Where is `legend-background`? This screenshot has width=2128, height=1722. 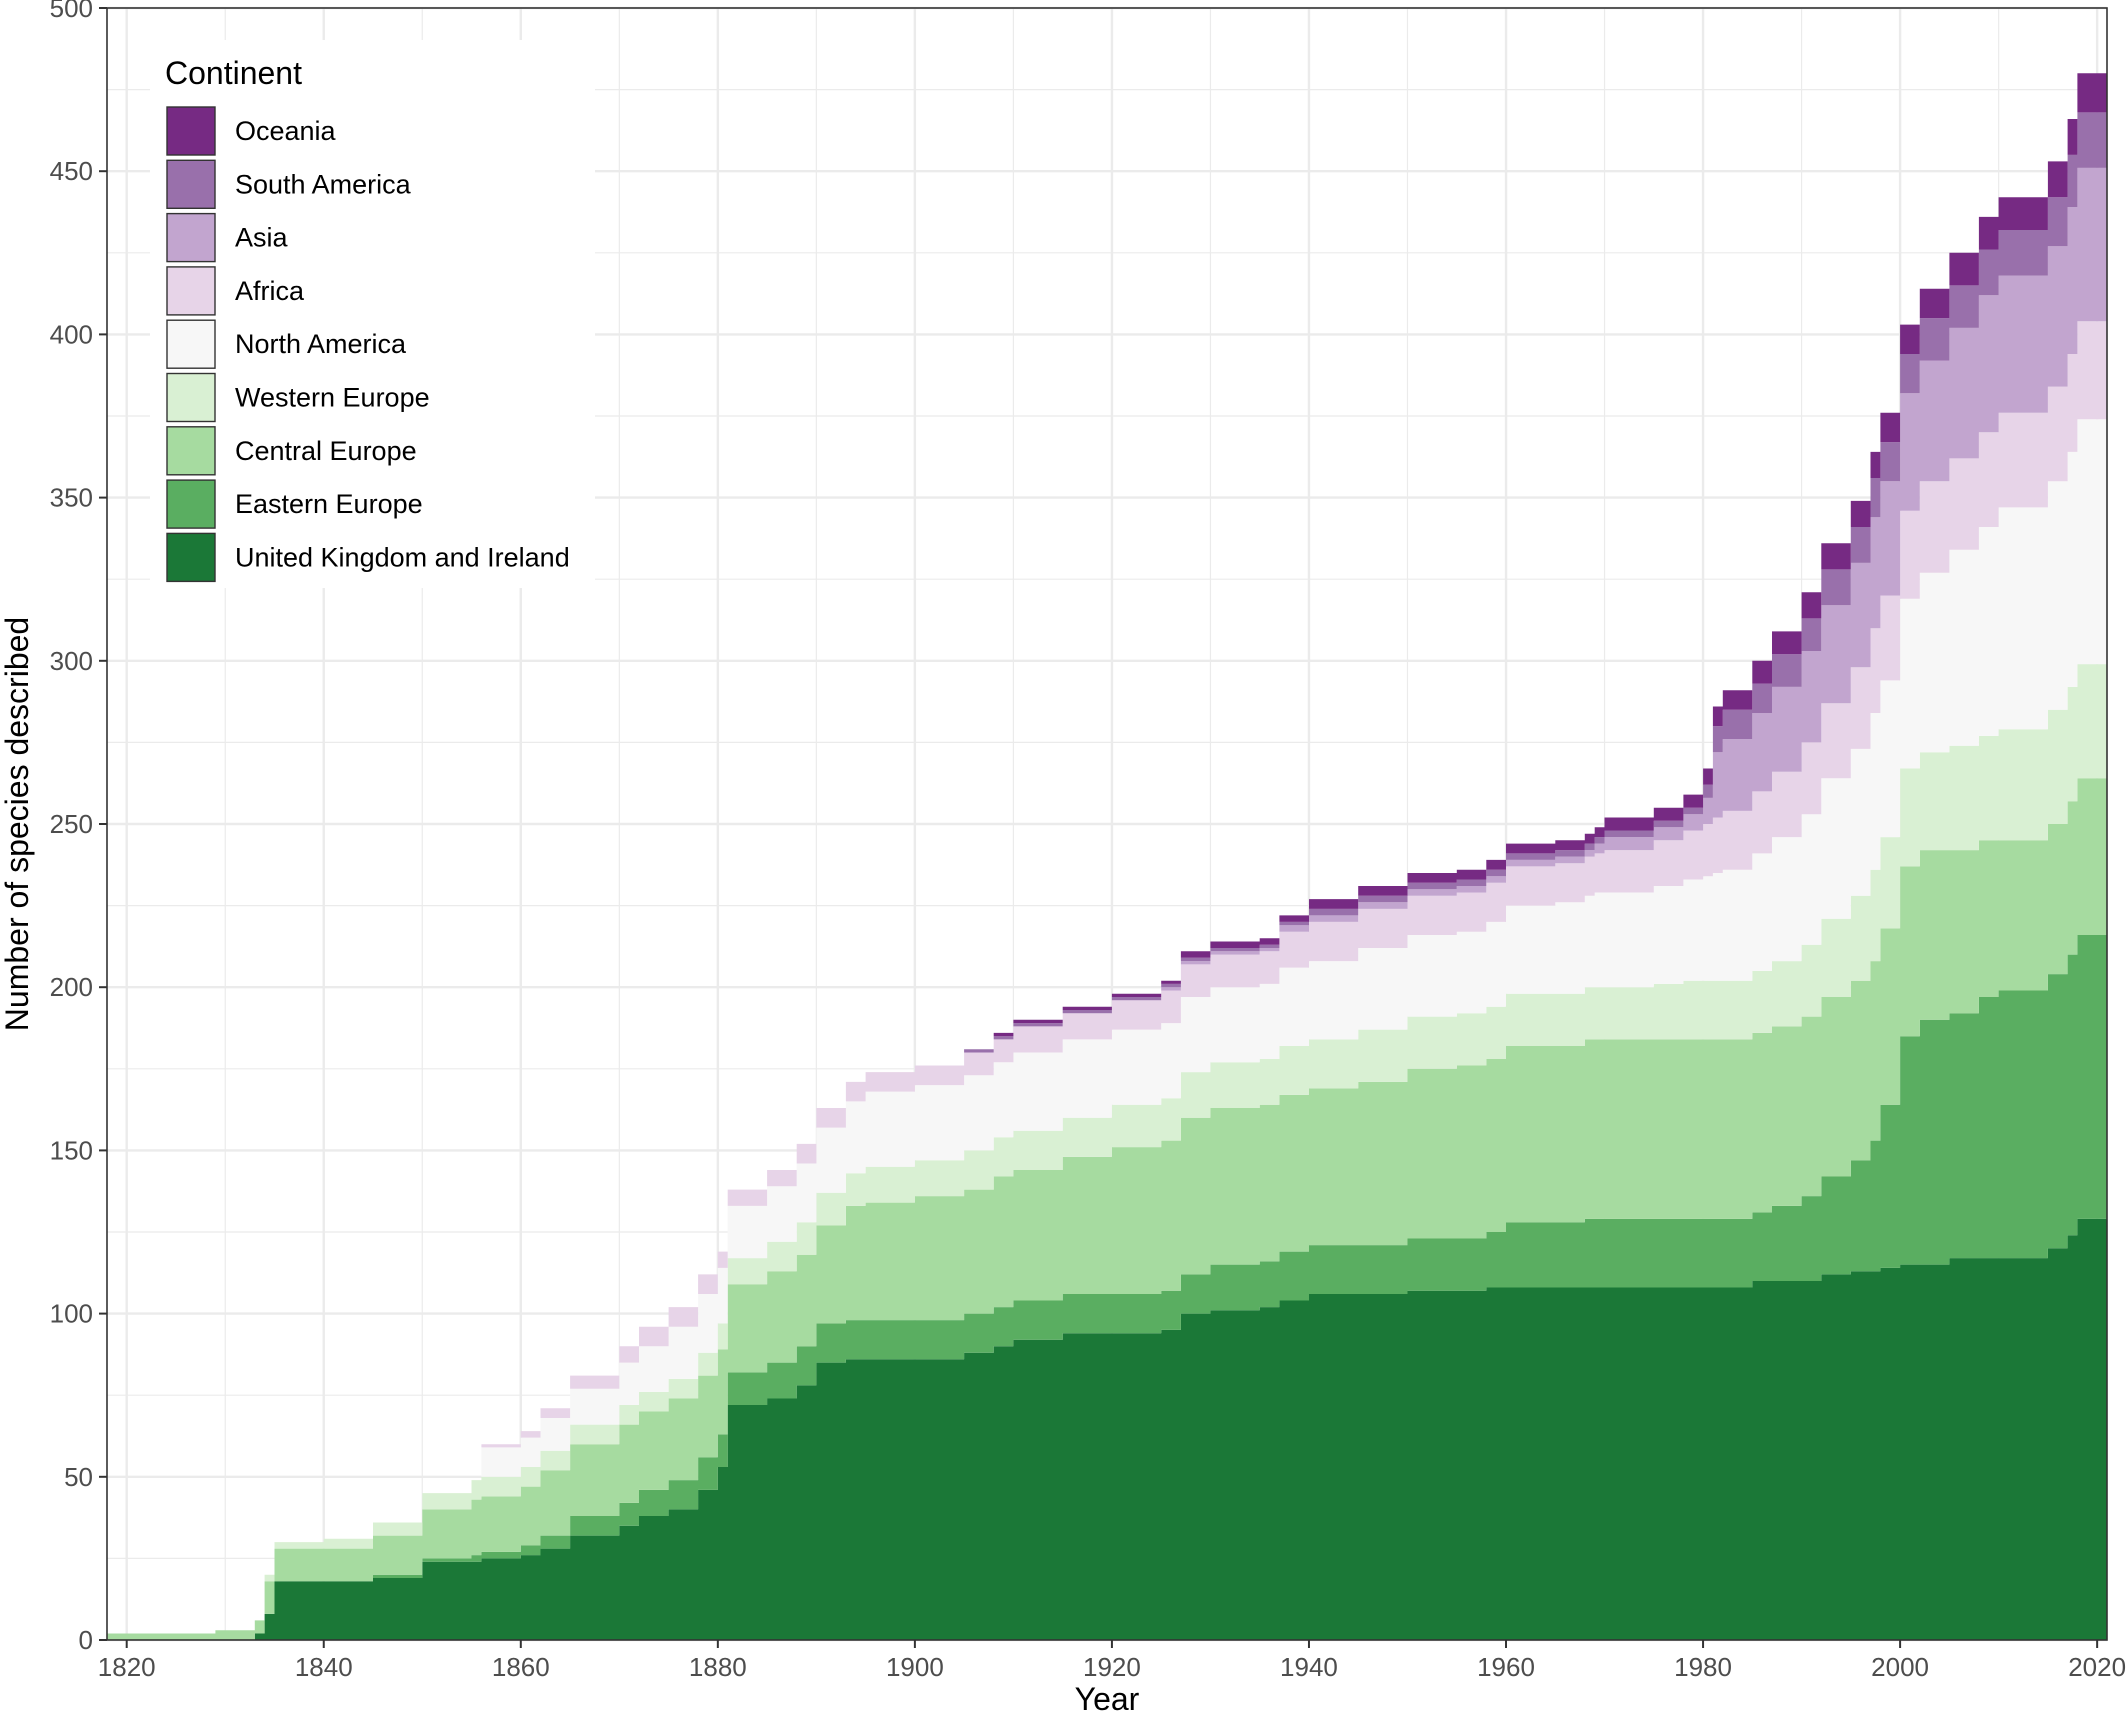
legend-background is located at coordinates (372, 314).